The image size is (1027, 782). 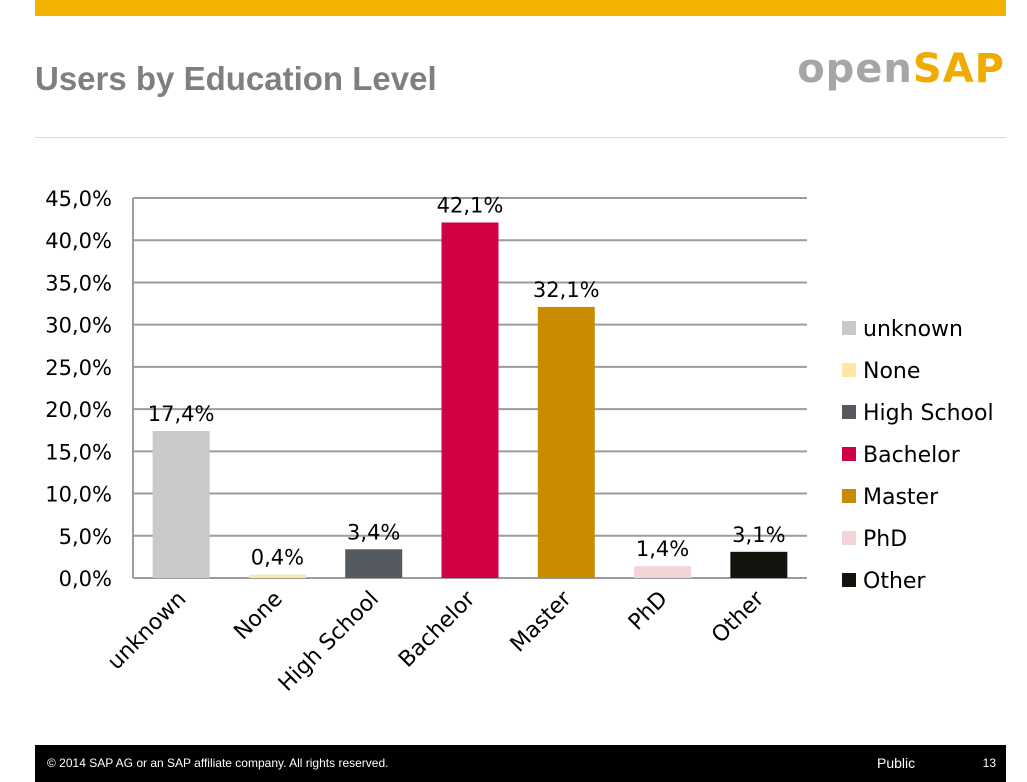 I want to click on y-tick-label: 30,0%, so click(x=78, y=326).